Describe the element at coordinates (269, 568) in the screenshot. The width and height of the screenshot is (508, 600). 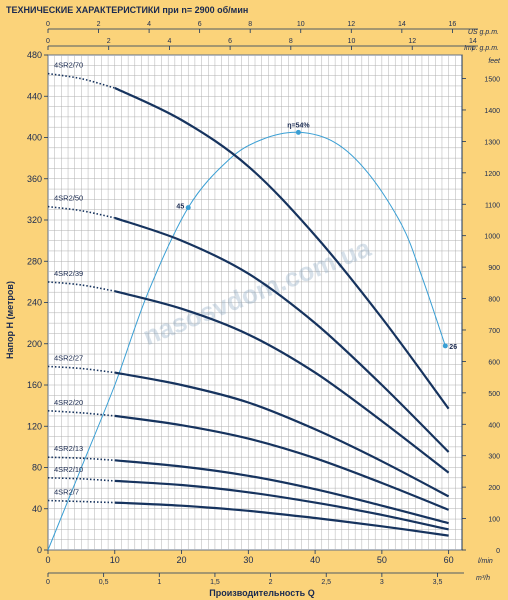
I see `x-axis-lmin: 0 10 20 30 40 50 60 l/min 0 0,5 1 1,5 2 2,5 3 3,5 m³/h` at that location.